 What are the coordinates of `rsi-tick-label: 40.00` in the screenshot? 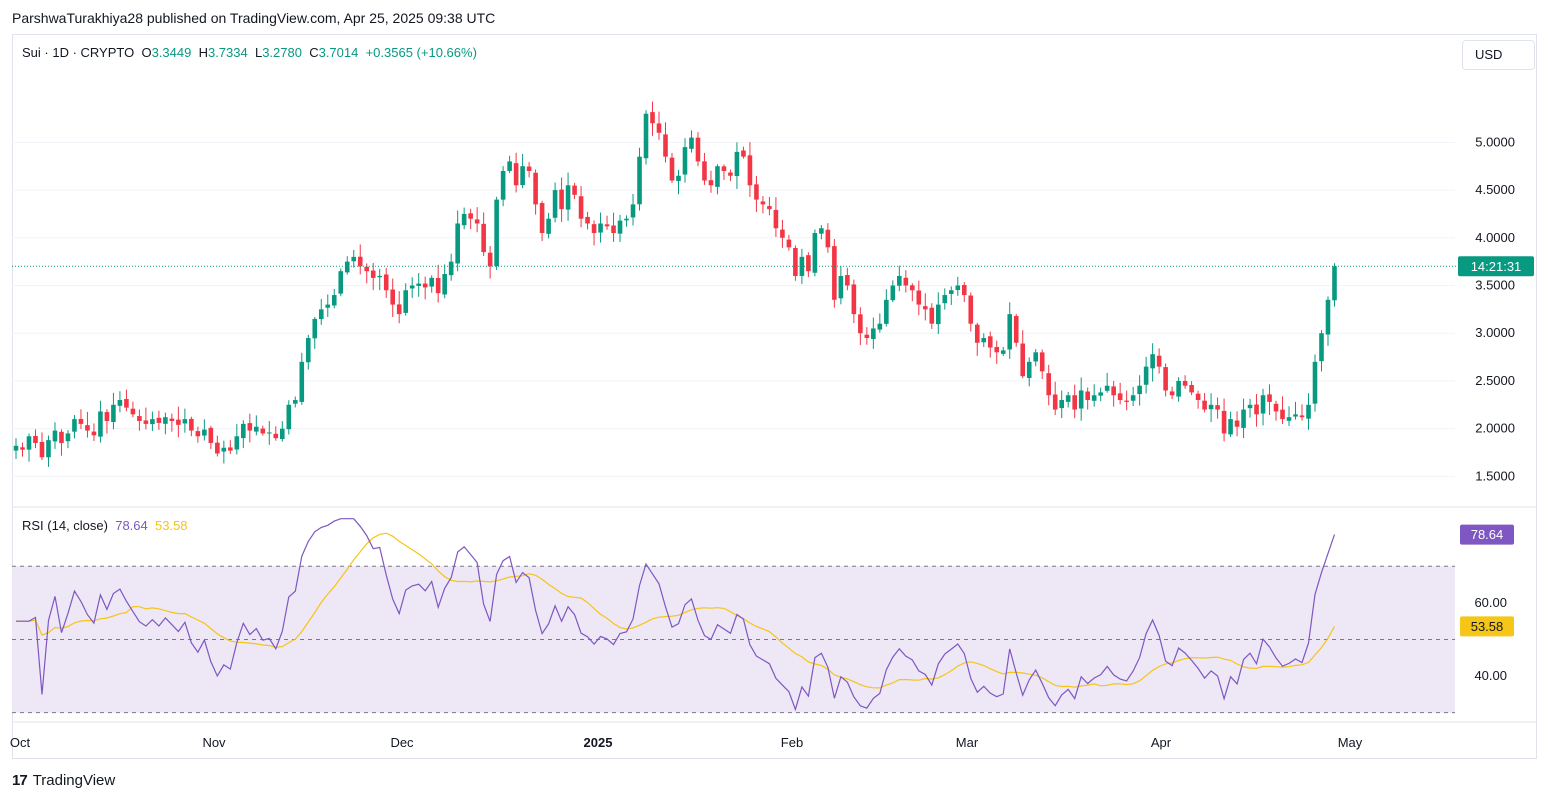 It's located at (1490, 675).